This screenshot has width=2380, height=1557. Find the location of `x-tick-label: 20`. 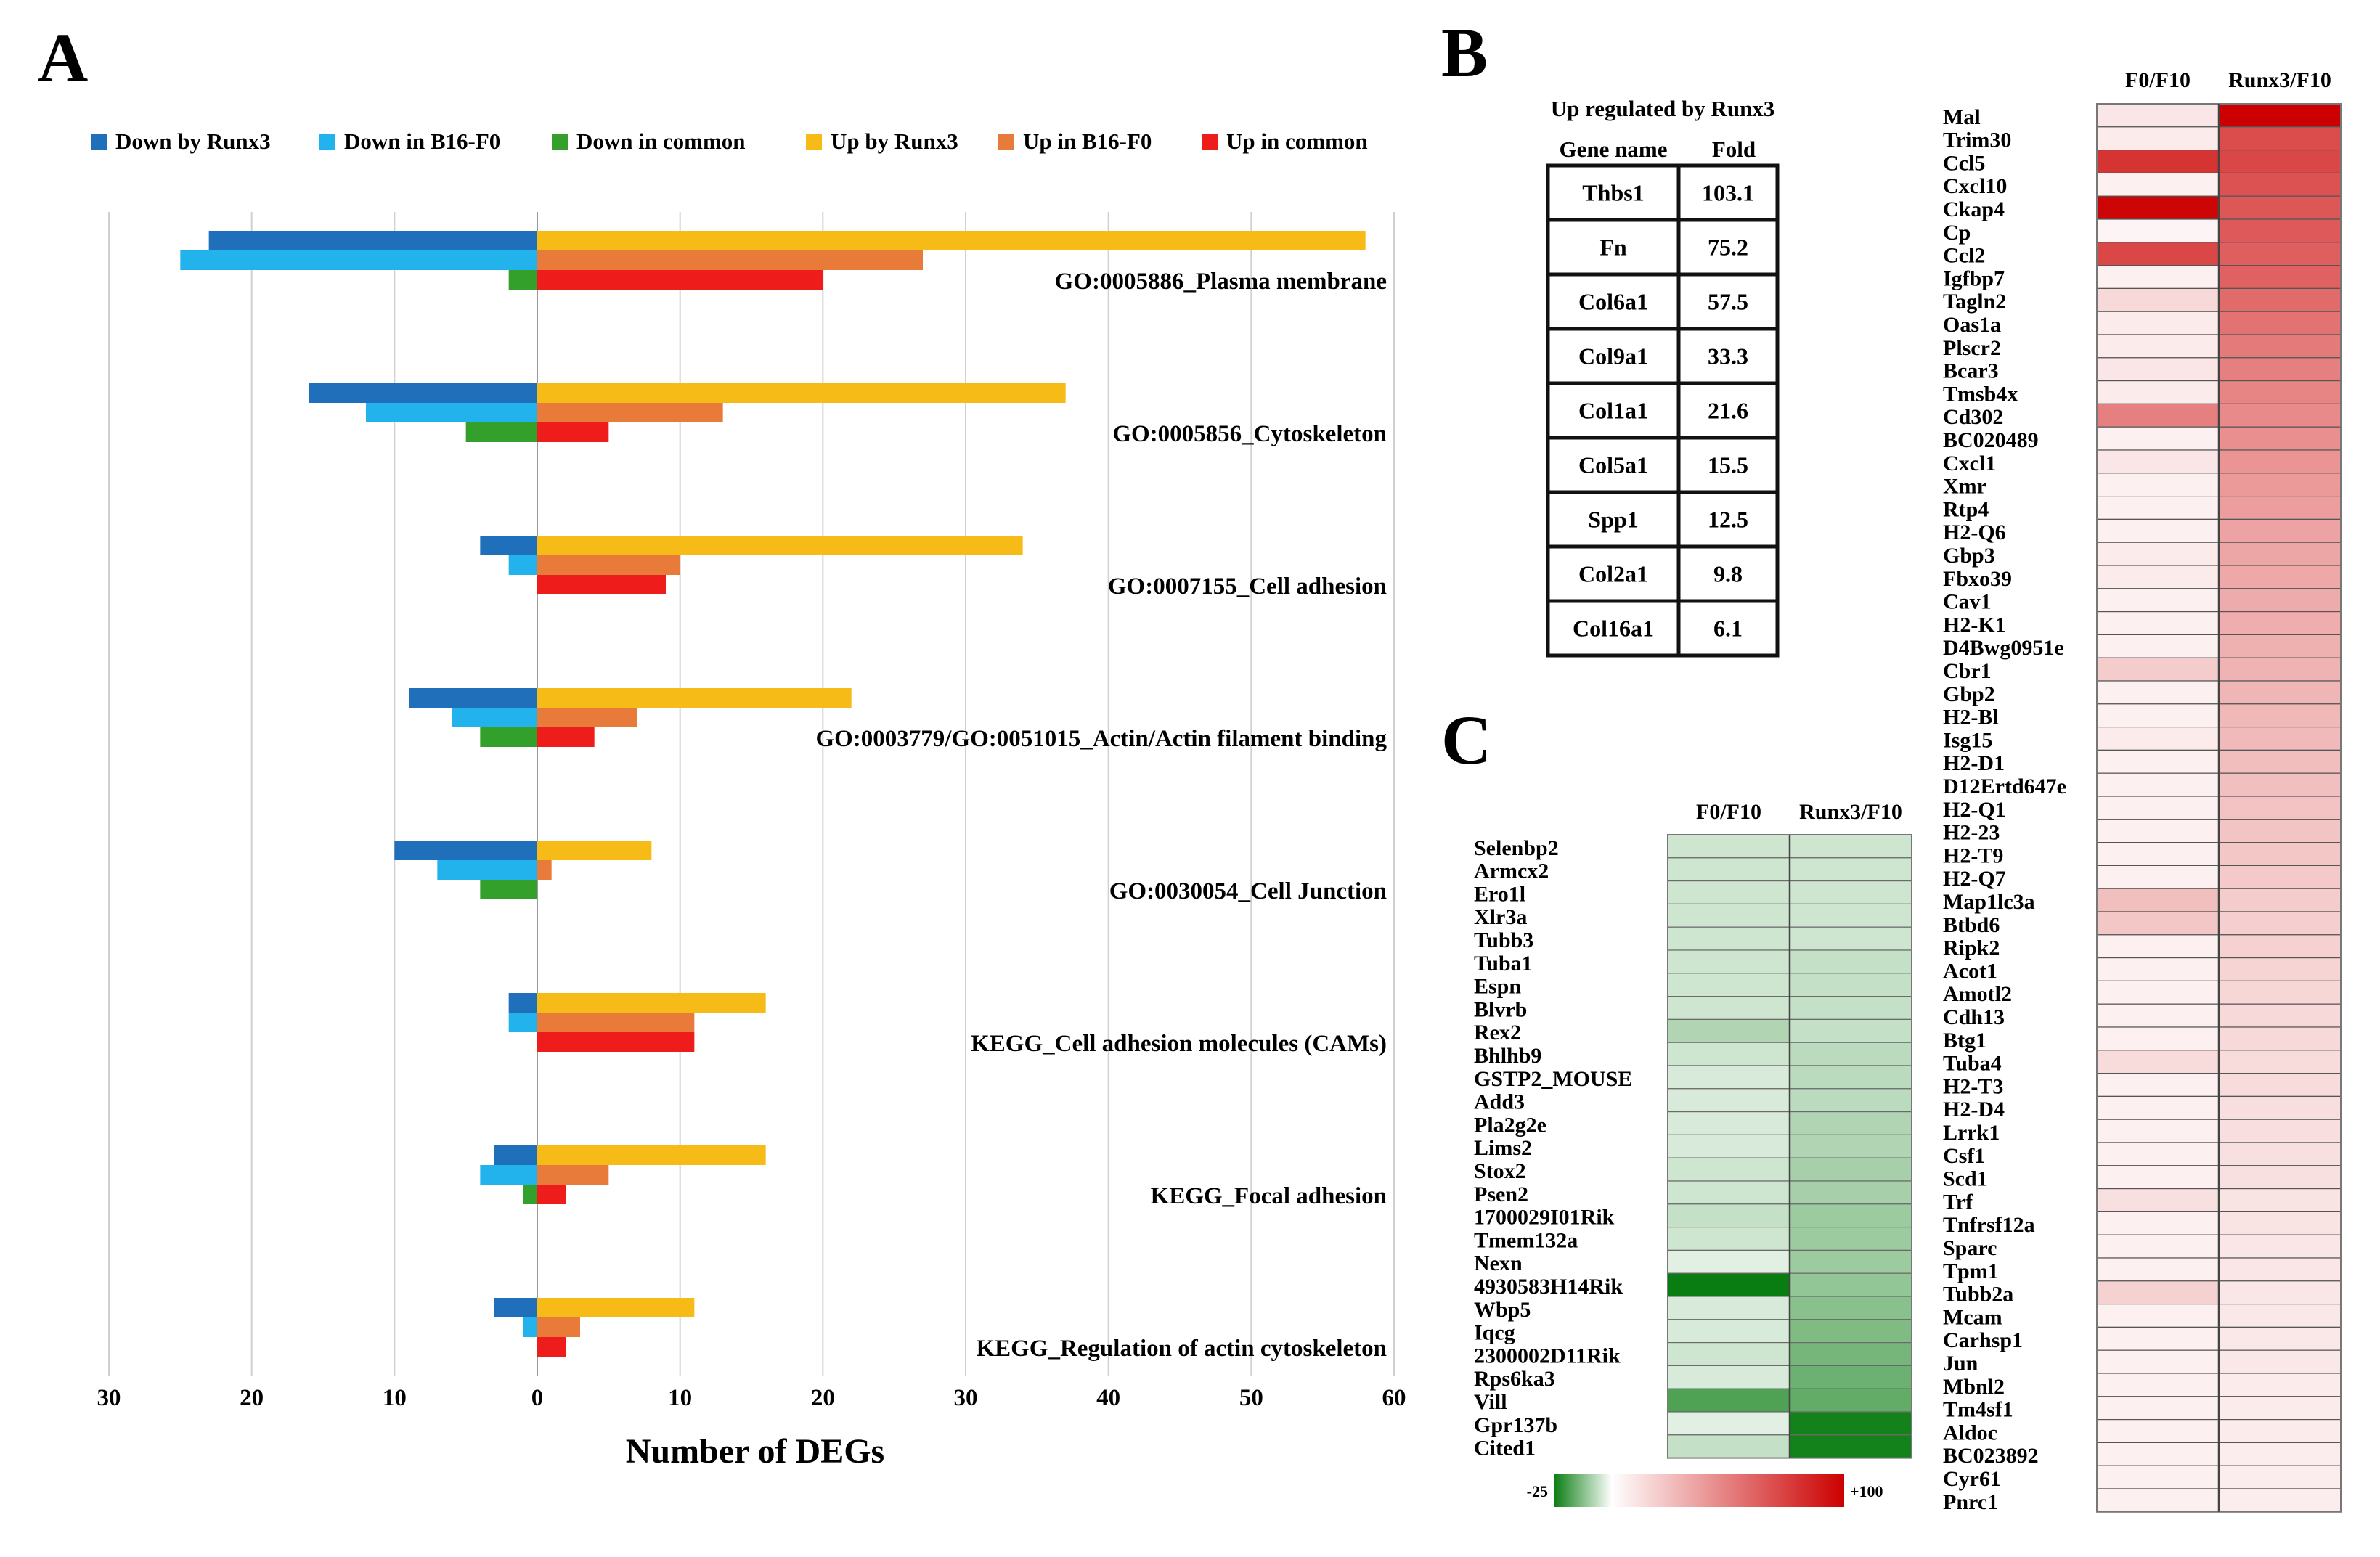

x-tick-label: 20 is located at coordinates (823, 1398).